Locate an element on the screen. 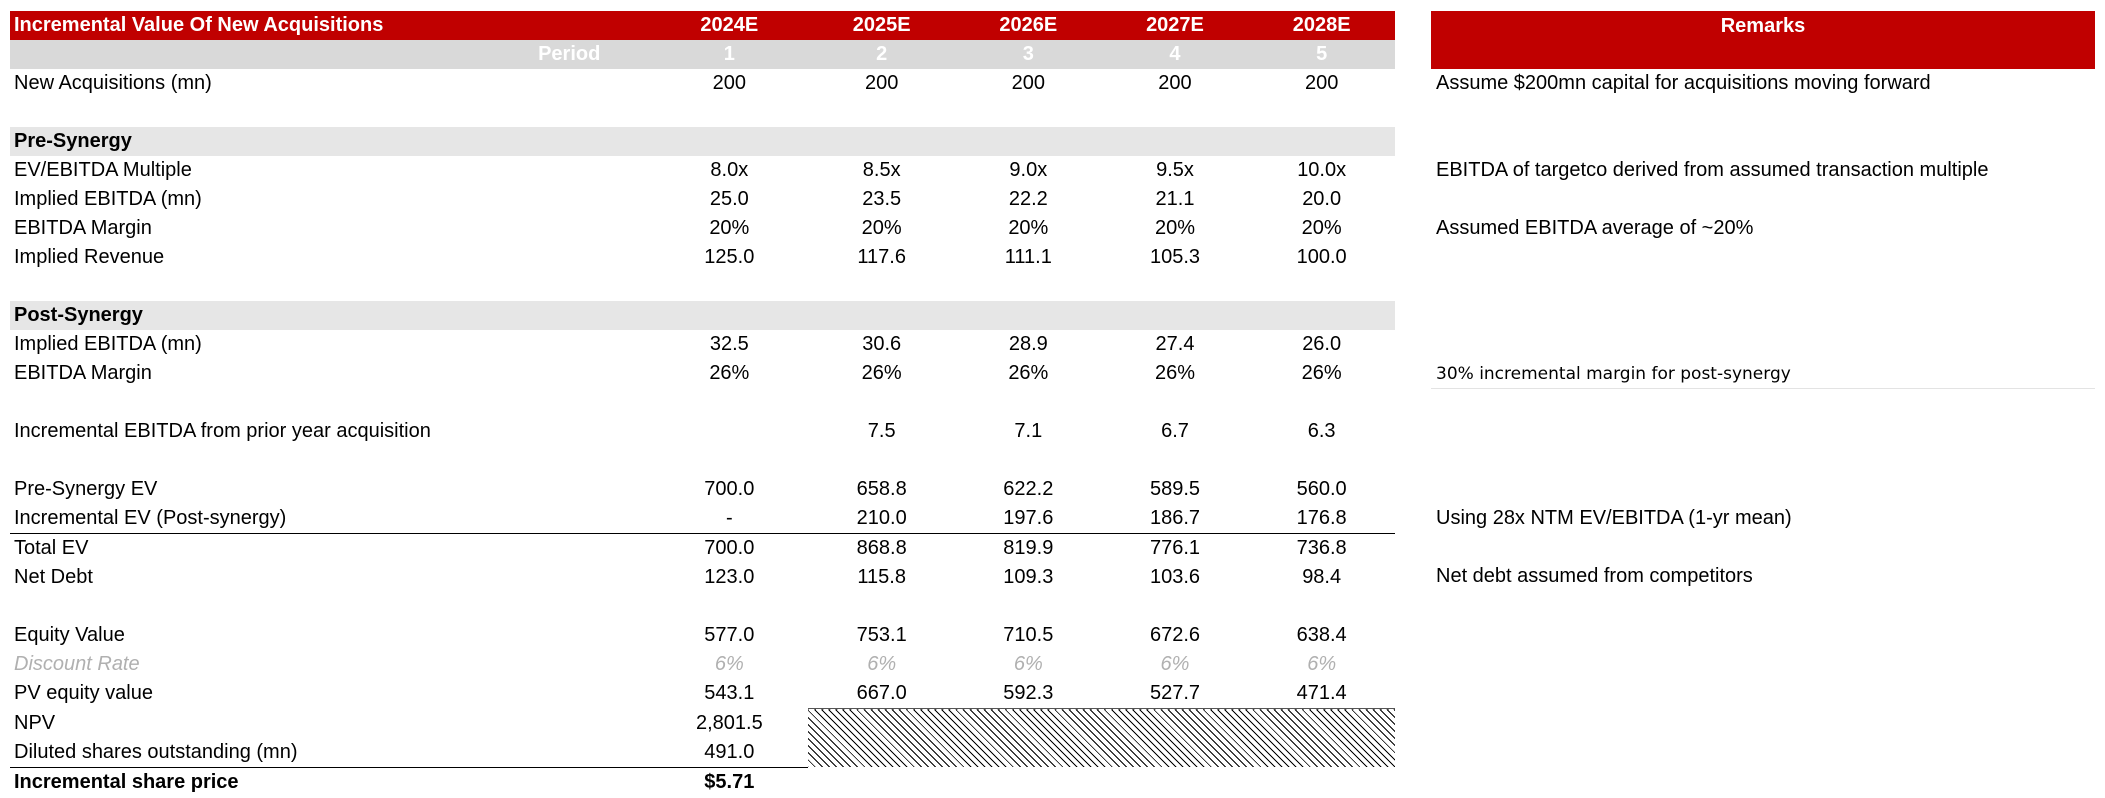 The height and width of the screenshot is (798, 2105). cell: 10.0x is located at coordinates (1322, 170).